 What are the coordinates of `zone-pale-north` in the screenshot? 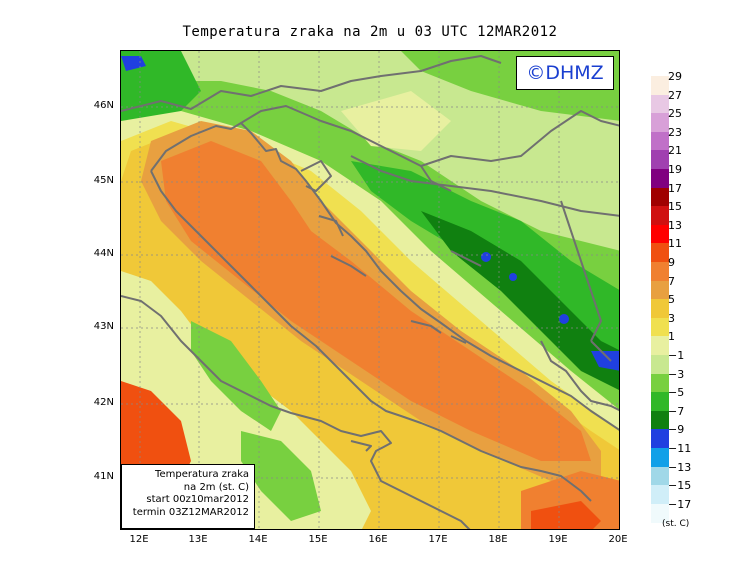 It's located at (396, 121).